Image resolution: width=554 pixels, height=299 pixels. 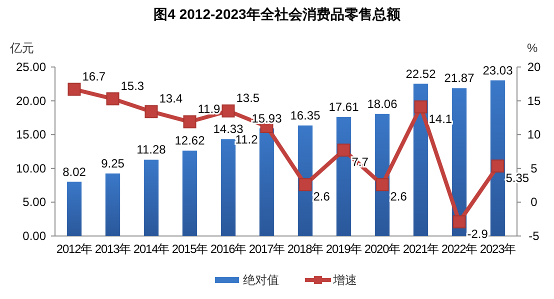 I want to click on x-tick-label: 2020年, so click(x=382, y=249).